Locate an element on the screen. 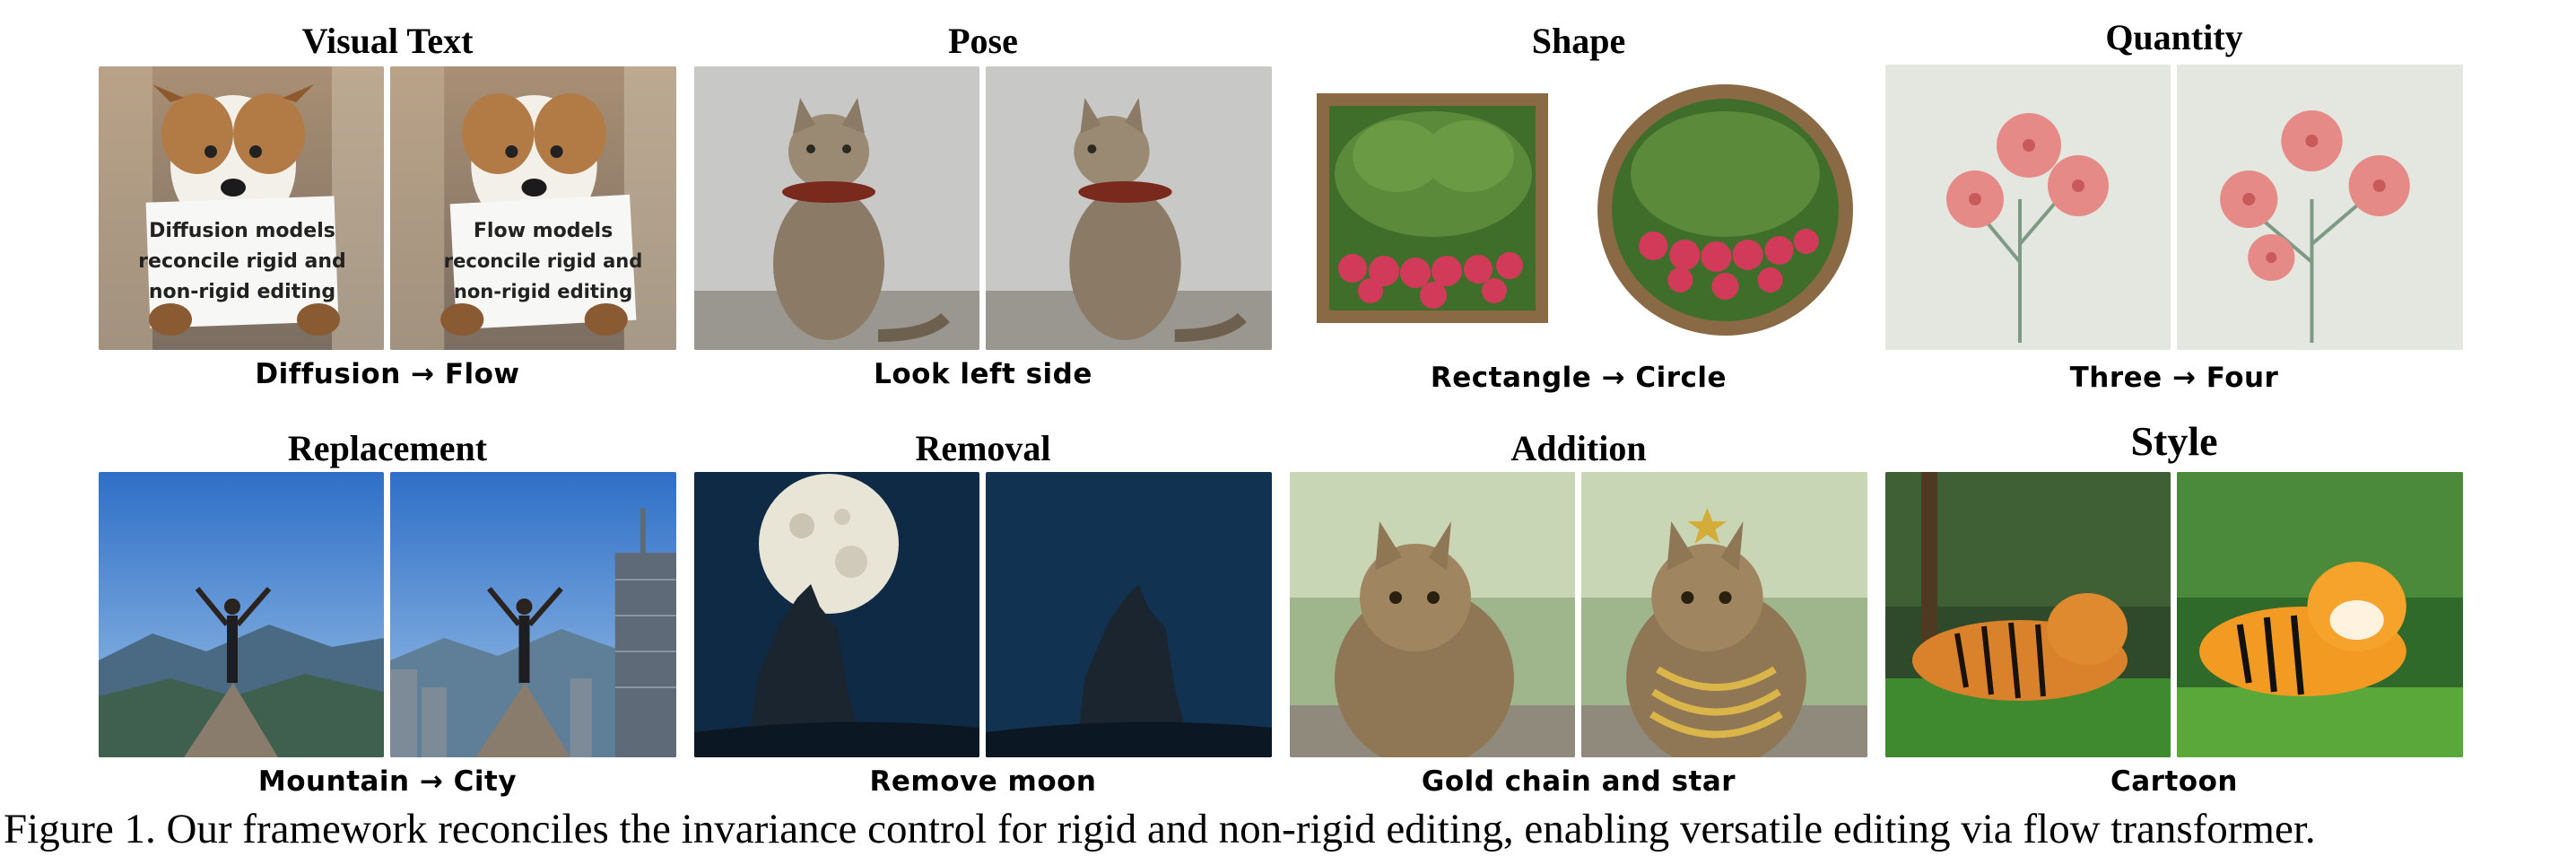 This screenshot has width=2576, height=865. panel-title: Shape is located at coordinates (1578, 41).